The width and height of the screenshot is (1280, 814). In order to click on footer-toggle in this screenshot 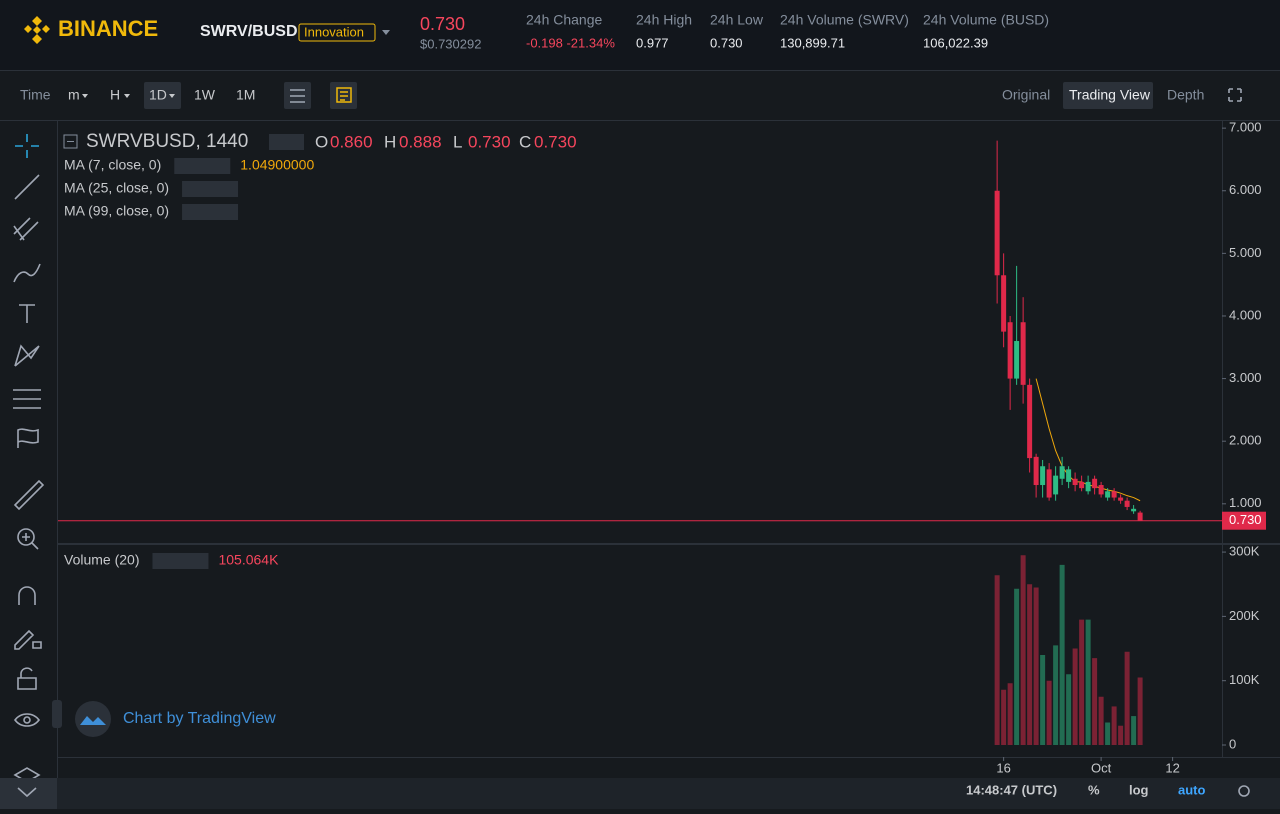, I will do `click(28, 793)`.